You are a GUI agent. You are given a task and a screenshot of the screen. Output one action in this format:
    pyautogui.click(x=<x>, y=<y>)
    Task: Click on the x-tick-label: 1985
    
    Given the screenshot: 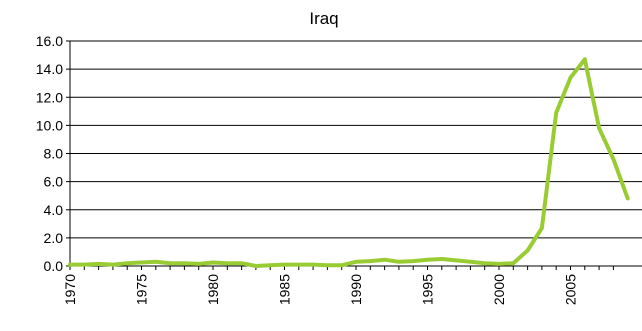 What is the action you would take?
    pyautogui.click(x=285, y=289)
    